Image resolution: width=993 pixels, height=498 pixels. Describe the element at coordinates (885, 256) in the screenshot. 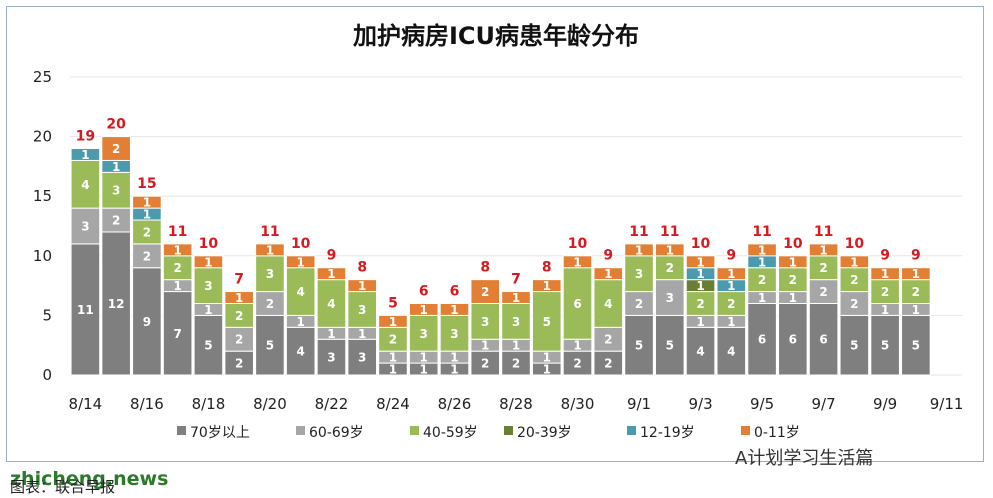

I see `total-value-label: 9` at that location.